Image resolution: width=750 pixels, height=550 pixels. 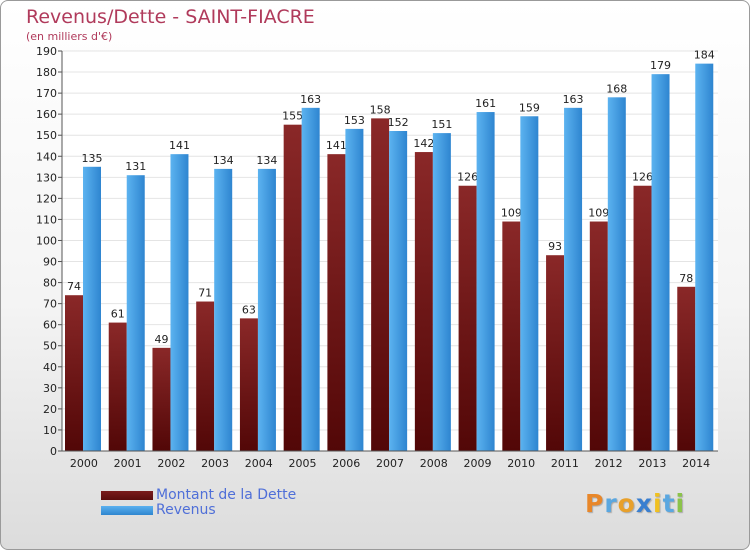 What do you see at coordinates (398, 122) in the screenshot?
I see `data-label-revenue: 152` at bounding box center [398, 122].